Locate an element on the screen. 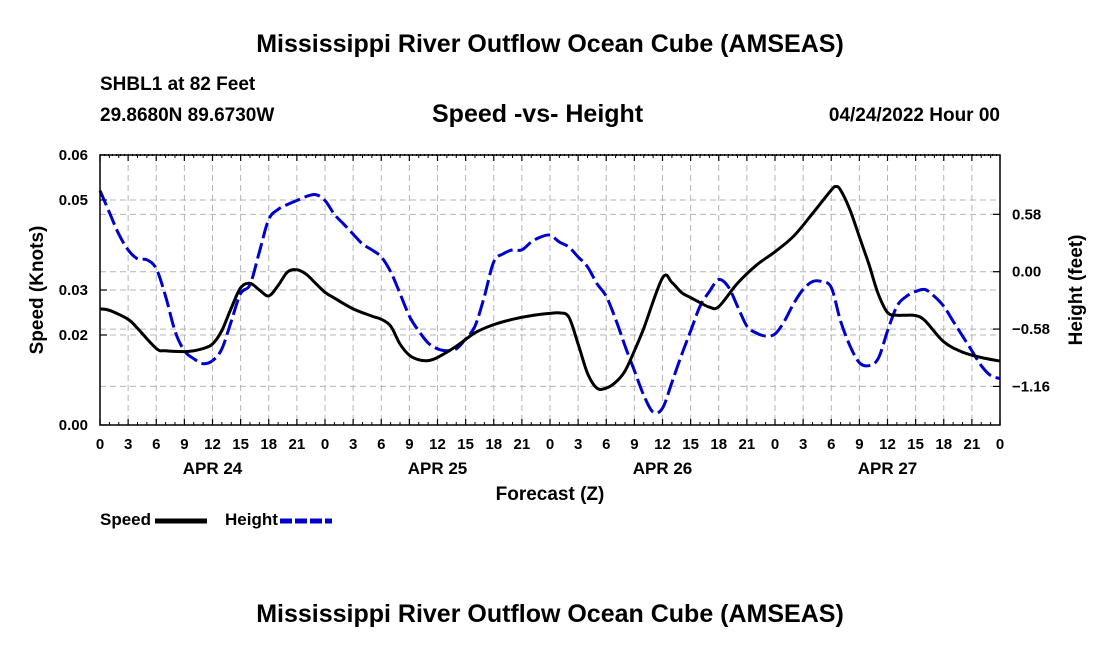 The image size is (1100, 650). y-axis-title-right: Height (feet) is located at coordinates (1076, 290).